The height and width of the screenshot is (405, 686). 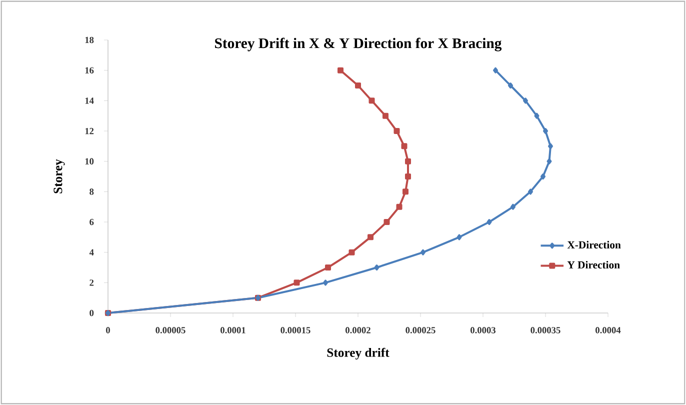 I want to click on x-tick-label: 0.00025, so click(x=421, y=330).